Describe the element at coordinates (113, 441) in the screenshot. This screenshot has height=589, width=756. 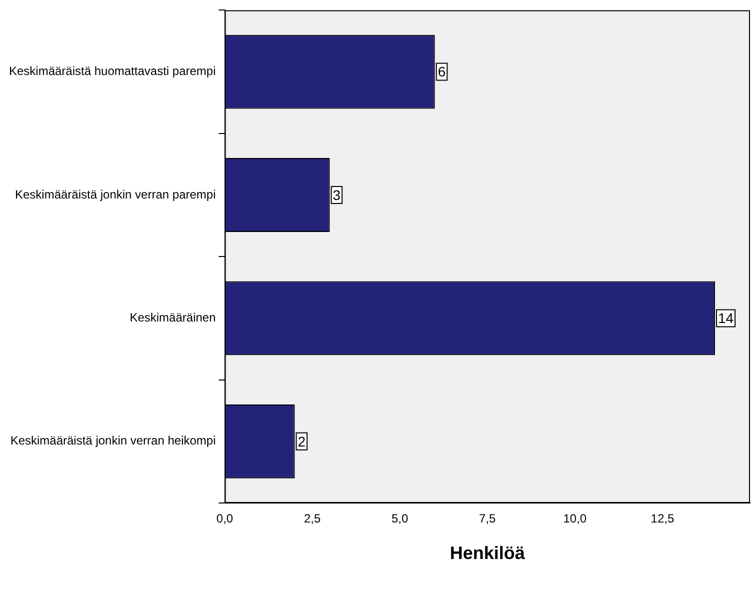
I see `y-tick-label: Keskimääräistä jonkin verran heikompi` at that location.